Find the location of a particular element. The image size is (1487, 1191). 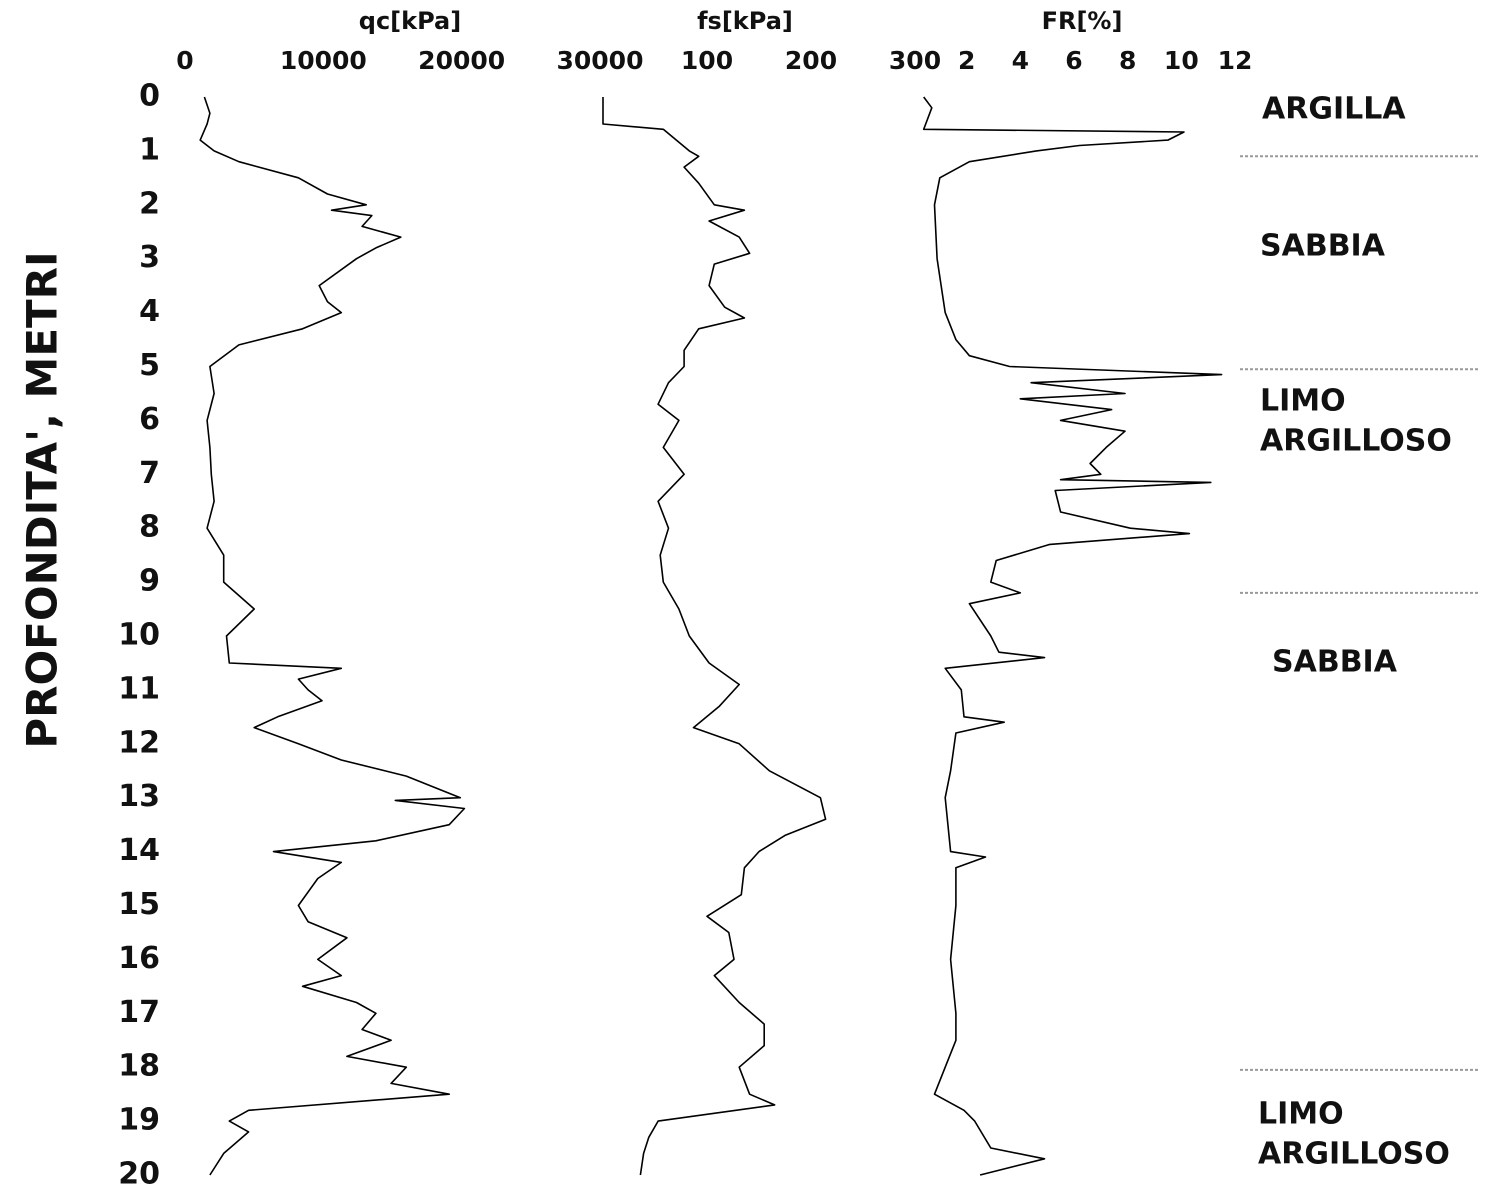

y-tick-label: 1 is located at coordinates (149, 149).